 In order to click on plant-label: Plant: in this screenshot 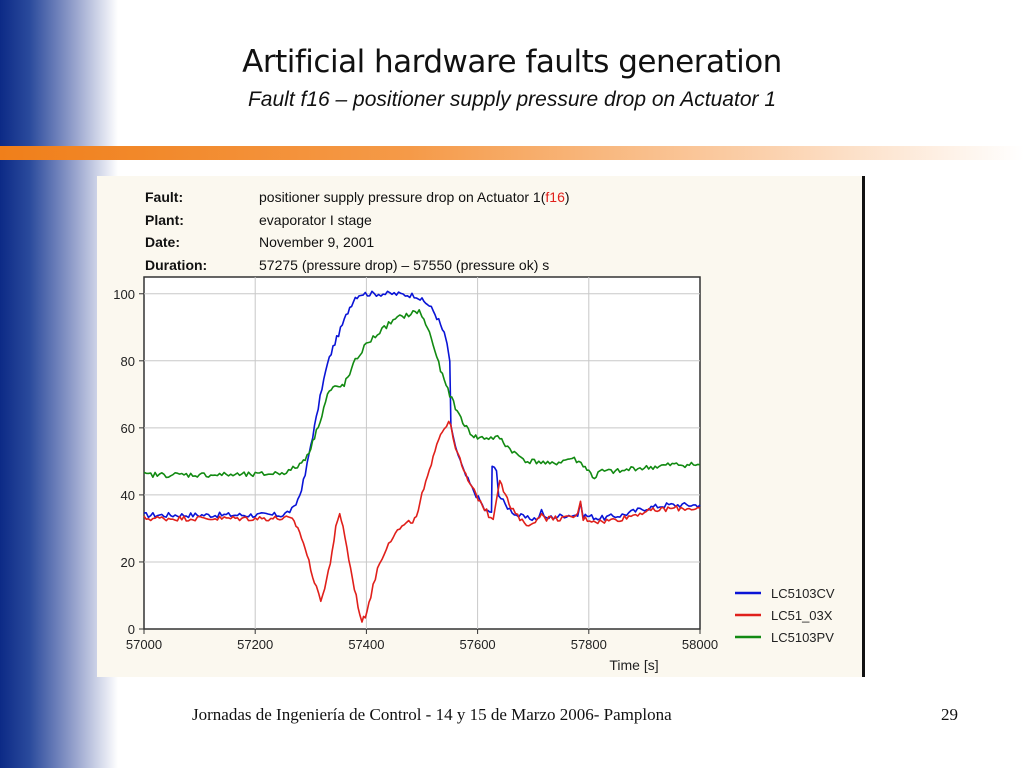, I will do `click(164, 219)`.